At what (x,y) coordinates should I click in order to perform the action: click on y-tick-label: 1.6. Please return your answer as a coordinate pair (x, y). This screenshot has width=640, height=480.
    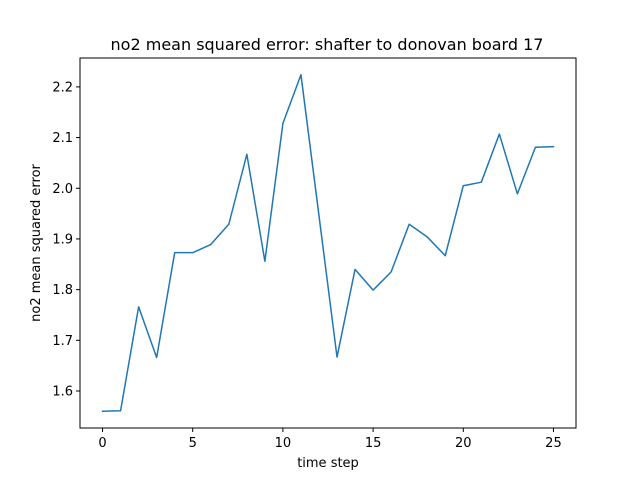
    Looking at the image, I should click on (62, 392).